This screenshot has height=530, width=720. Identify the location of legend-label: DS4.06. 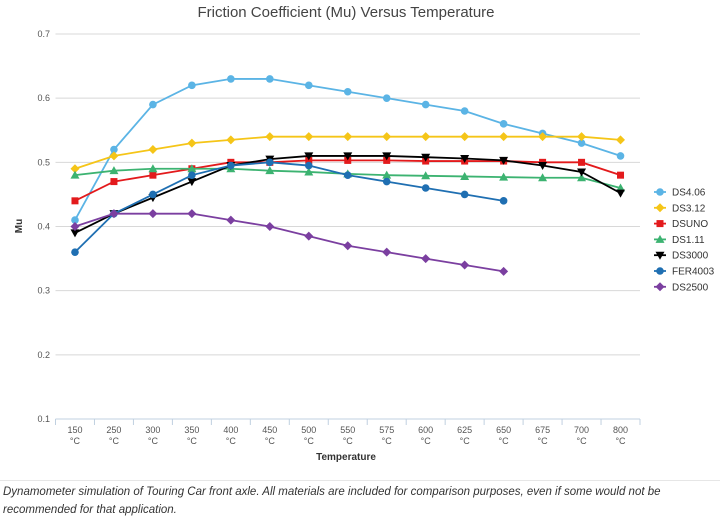
(689, 193).